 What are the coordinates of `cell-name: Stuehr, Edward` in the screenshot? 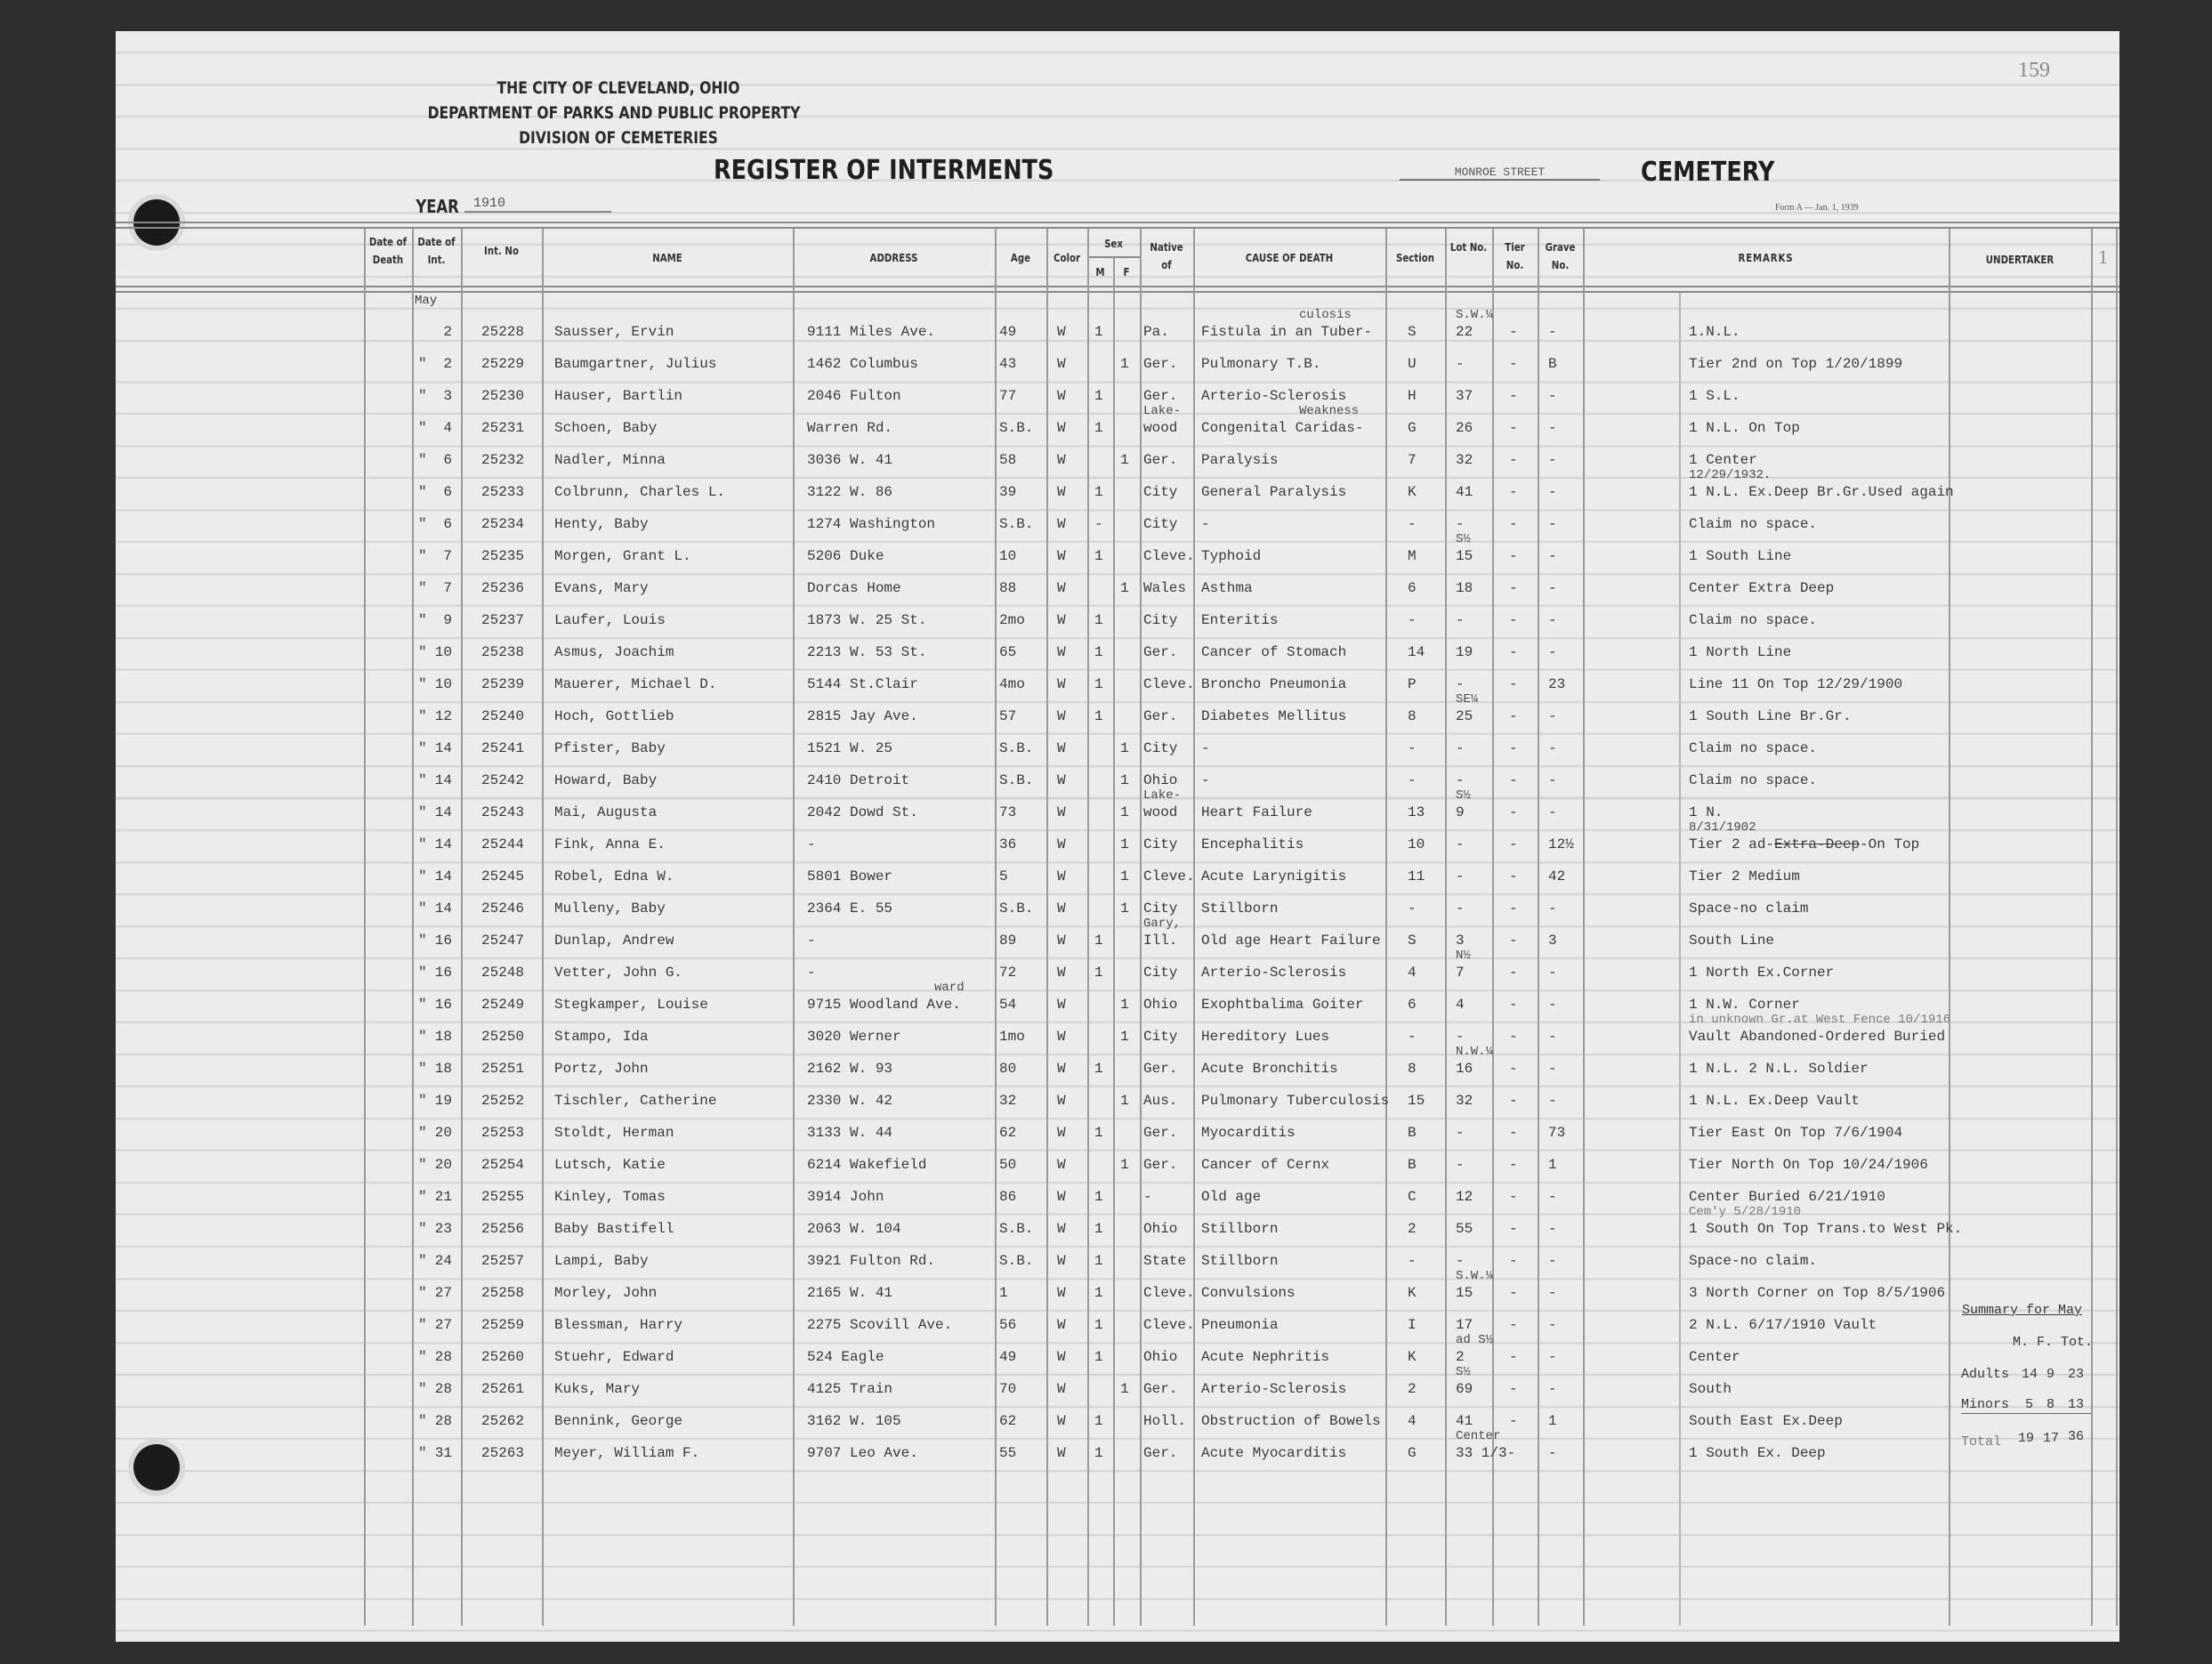 It's located at (614, 1357).